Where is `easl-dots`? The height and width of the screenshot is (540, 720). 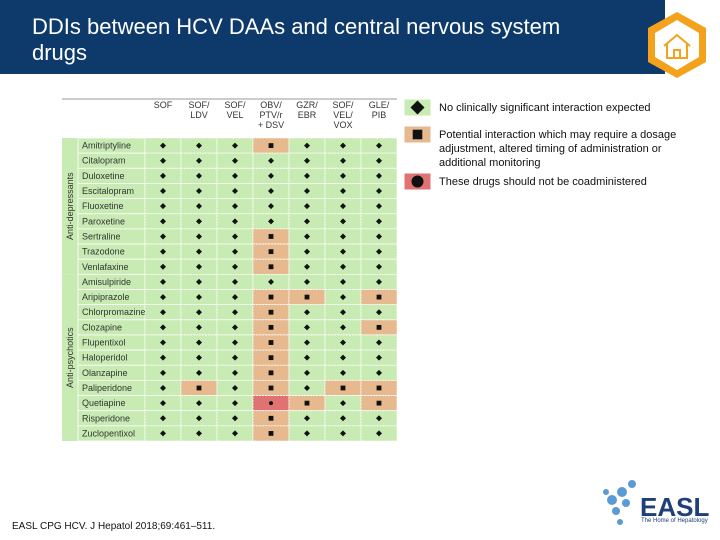 easl-dots is located at coordinates (619, 502).